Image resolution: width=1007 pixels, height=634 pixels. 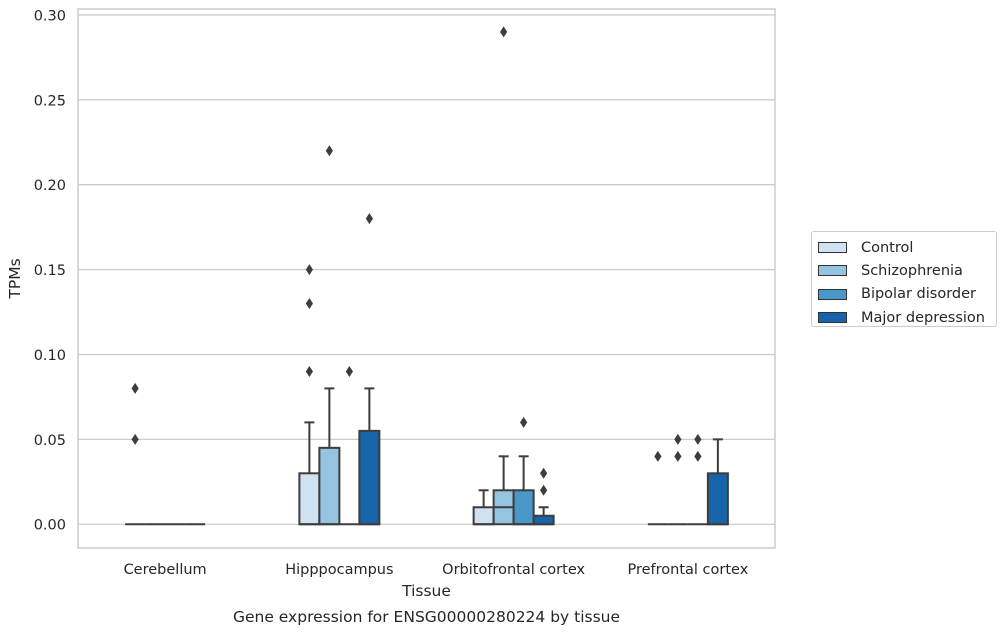 What do you see at coordinates (912, 270) in the screenshot?
I see `legend-label-schizophrenia: Schizophrenia` at bounding box center [912, 270].